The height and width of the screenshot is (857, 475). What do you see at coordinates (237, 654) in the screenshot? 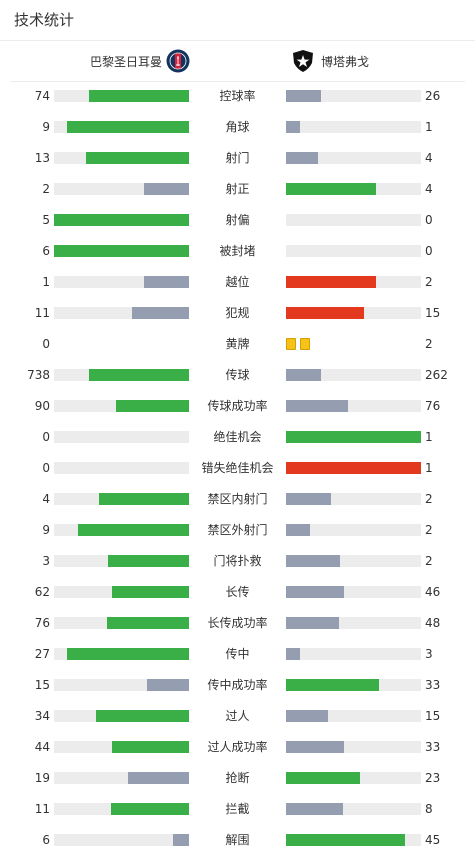
I see `stat-row: 27 传中 3` at bounding box center [237, 654].